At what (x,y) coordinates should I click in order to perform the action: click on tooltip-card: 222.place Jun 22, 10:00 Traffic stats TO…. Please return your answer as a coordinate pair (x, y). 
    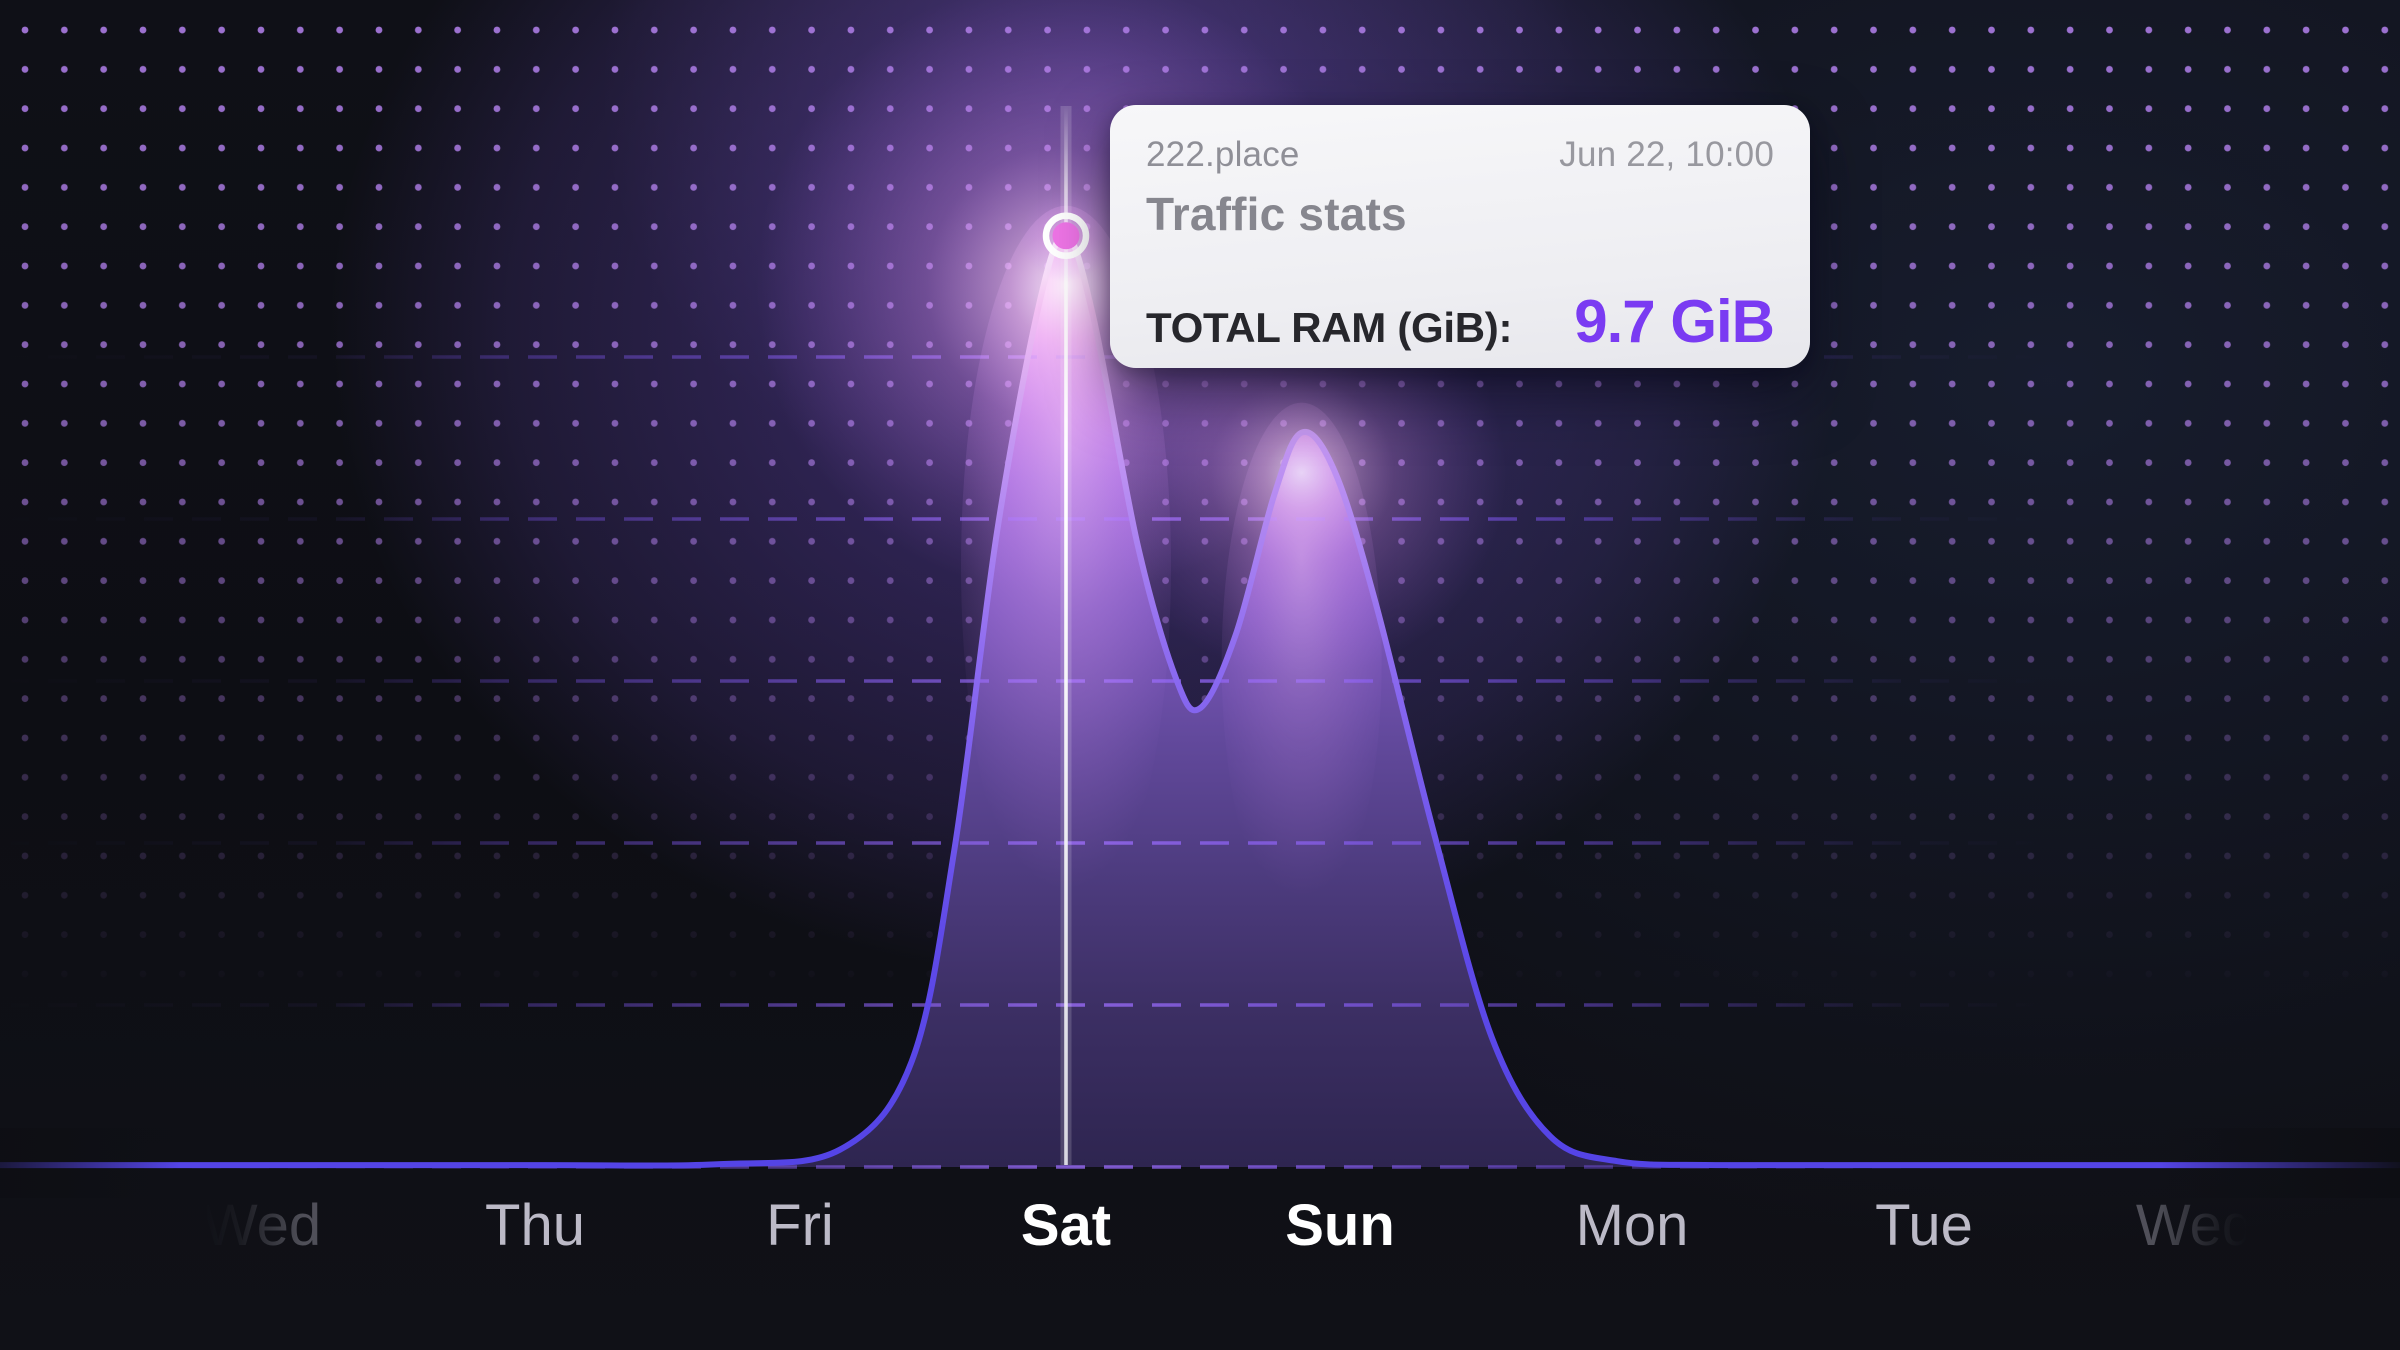
    Looking at the image, I should click on (1460, 236).